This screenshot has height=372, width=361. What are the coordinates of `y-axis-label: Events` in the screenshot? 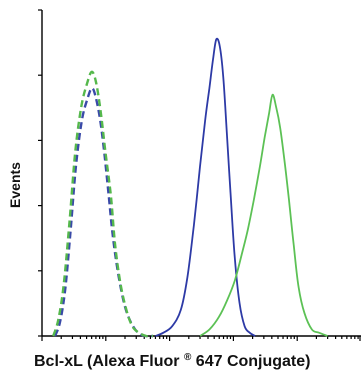 It's located at (15, 185).